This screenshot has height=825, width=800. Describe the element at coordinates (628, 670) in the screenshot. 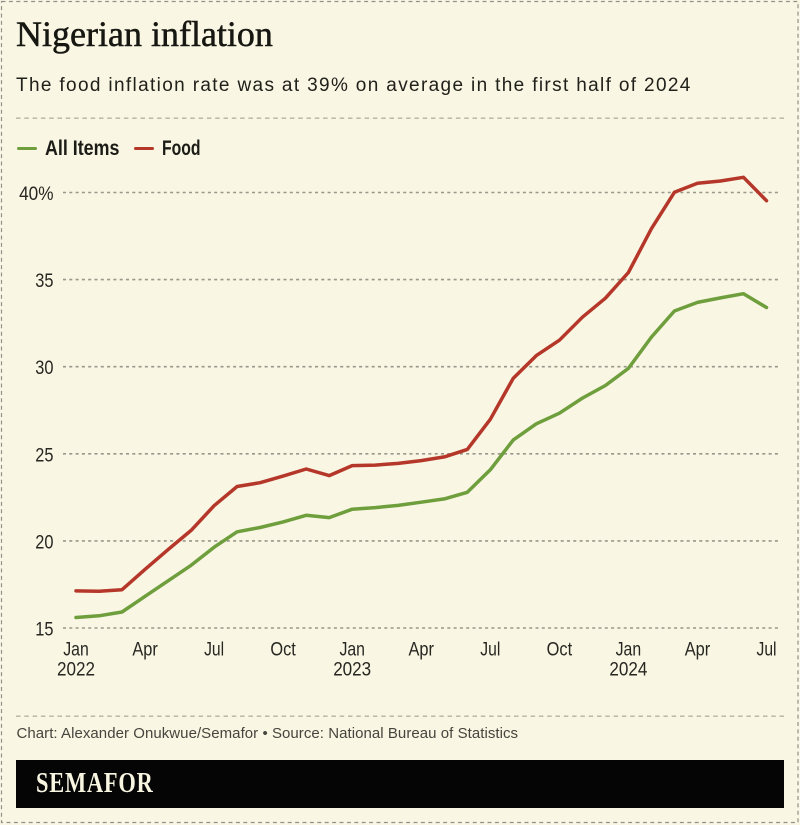

I see `svg-text: 2024` at that location.